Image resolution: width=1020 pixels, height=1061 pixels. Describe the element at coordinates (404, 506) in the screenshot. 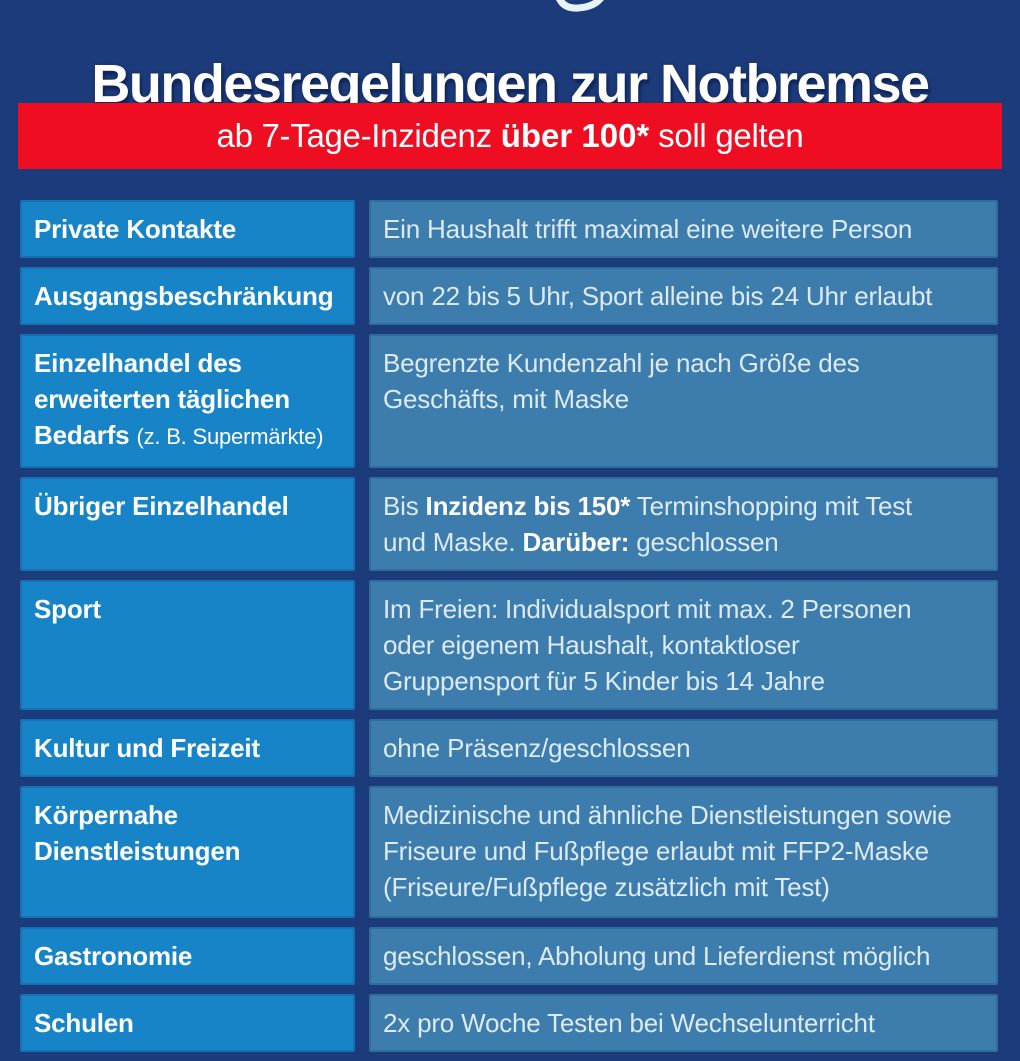

I see `text-segment: Bis` at that location.